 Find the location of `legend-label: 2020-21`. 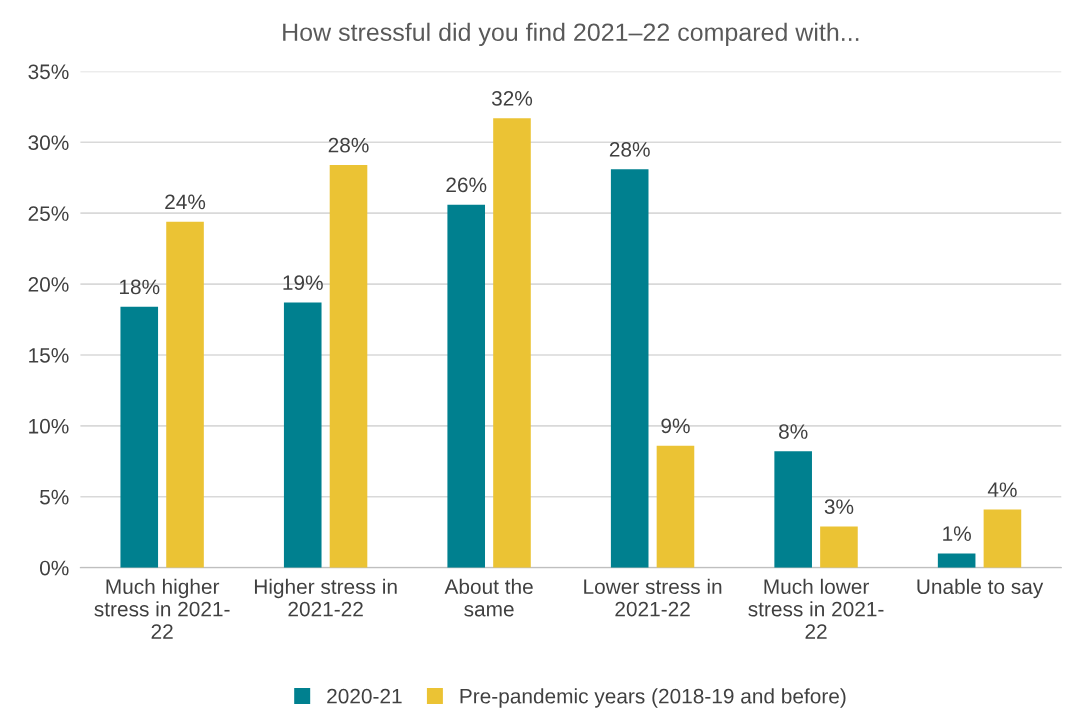

legend-label: 2020-21 is located at coordinates (364, 696).